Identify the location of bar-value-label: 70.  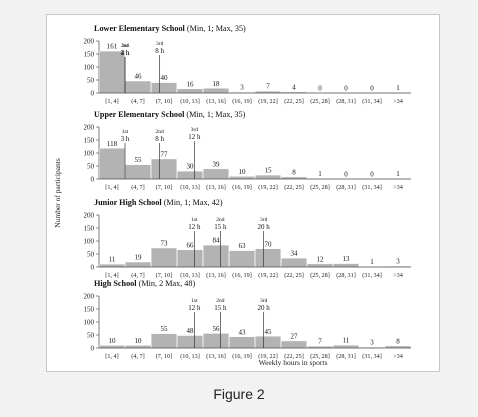
(269, 244).